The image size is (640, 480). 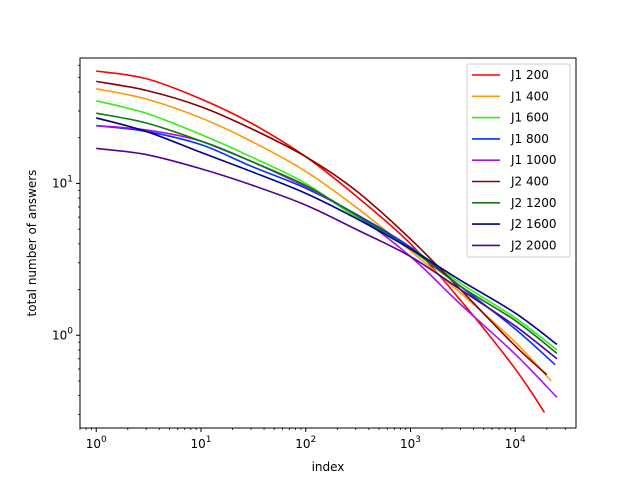 I want to click on x-tick-label: 10¹, so click(x=200, y=443).